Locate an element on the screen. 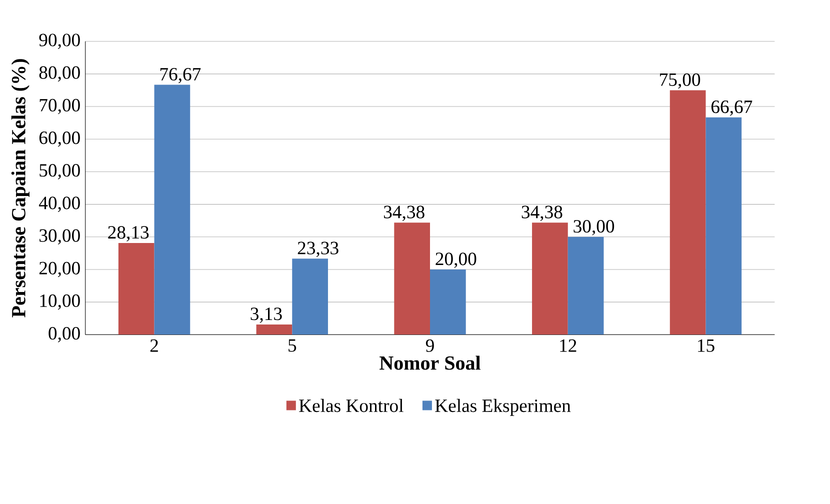  y-tick-label: 40,00 is located at coordinates (59, 204).